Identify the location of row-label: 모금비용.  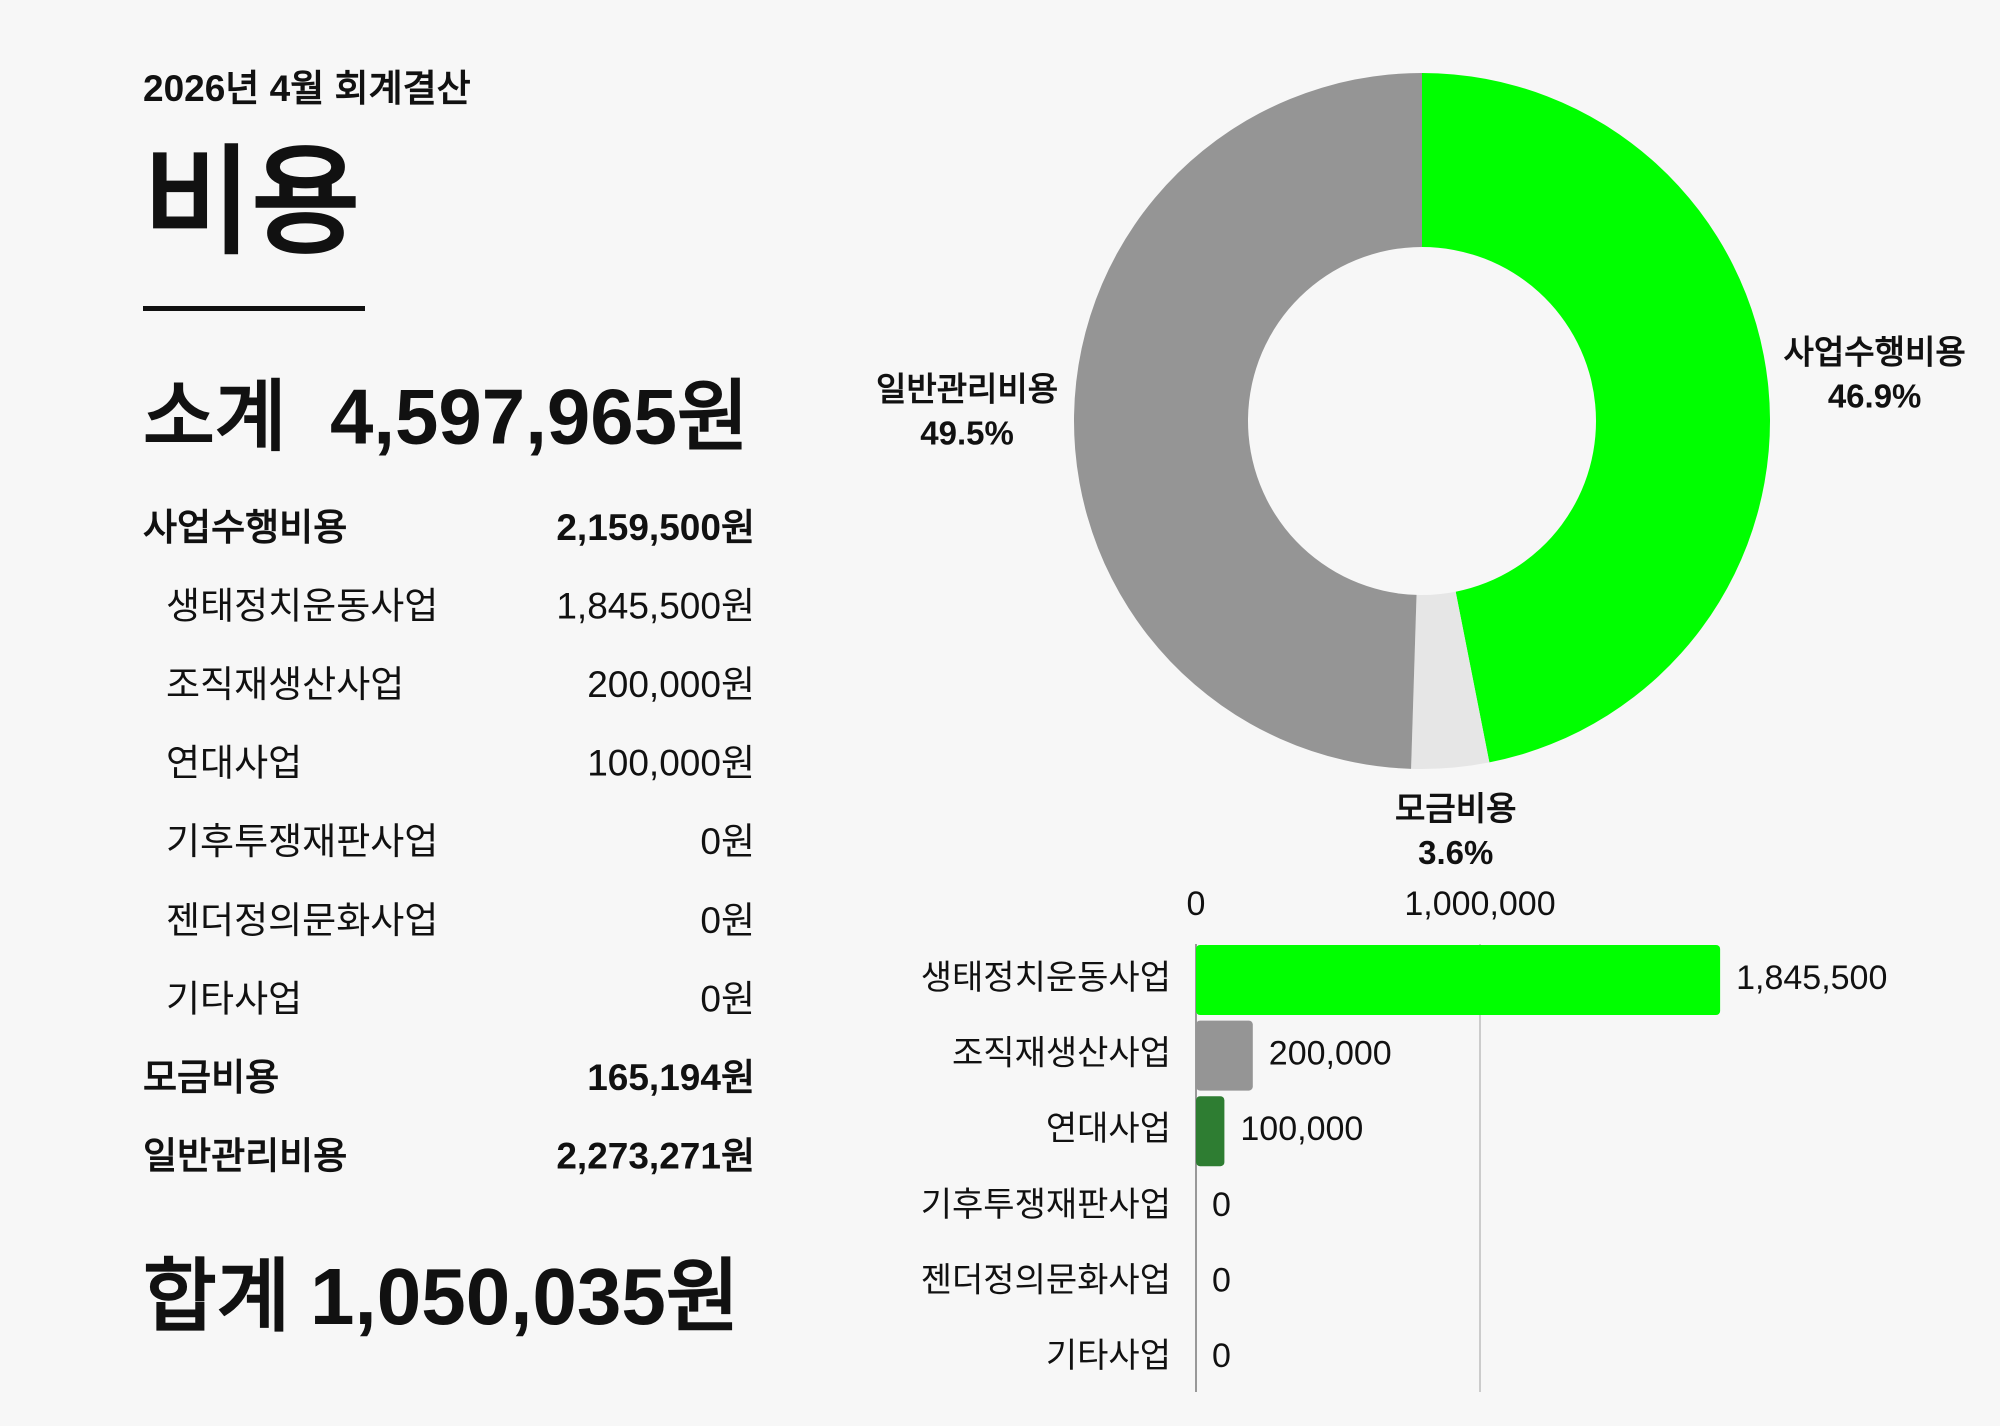
(211, 1077).